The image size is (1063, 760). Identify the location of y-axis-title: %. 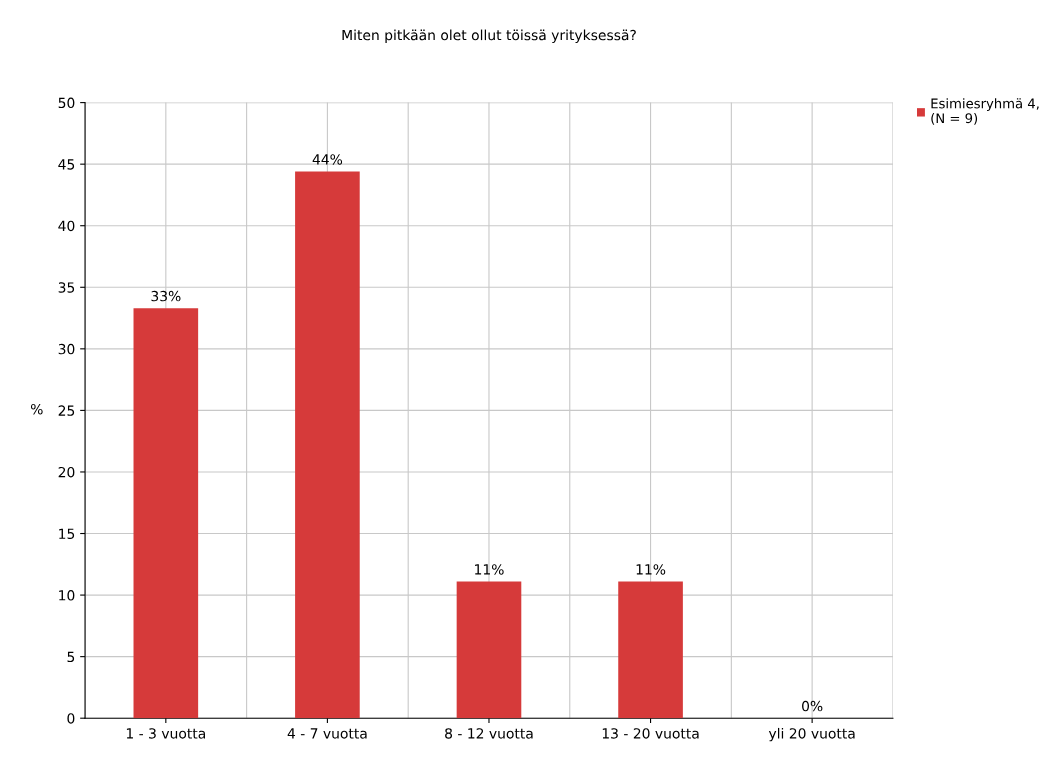
(36, 409).